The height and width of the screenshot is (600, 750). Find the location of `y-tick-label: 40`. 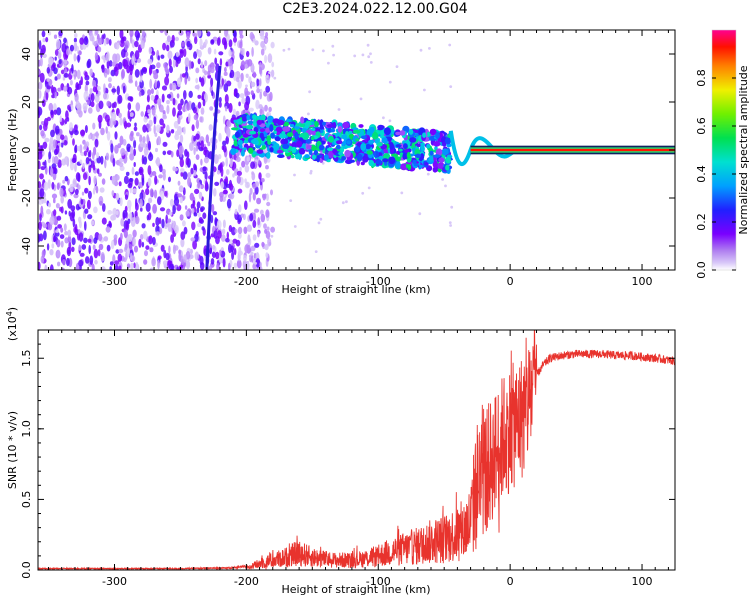

y-tick-label: 40 is located at coordinates (26, 54).